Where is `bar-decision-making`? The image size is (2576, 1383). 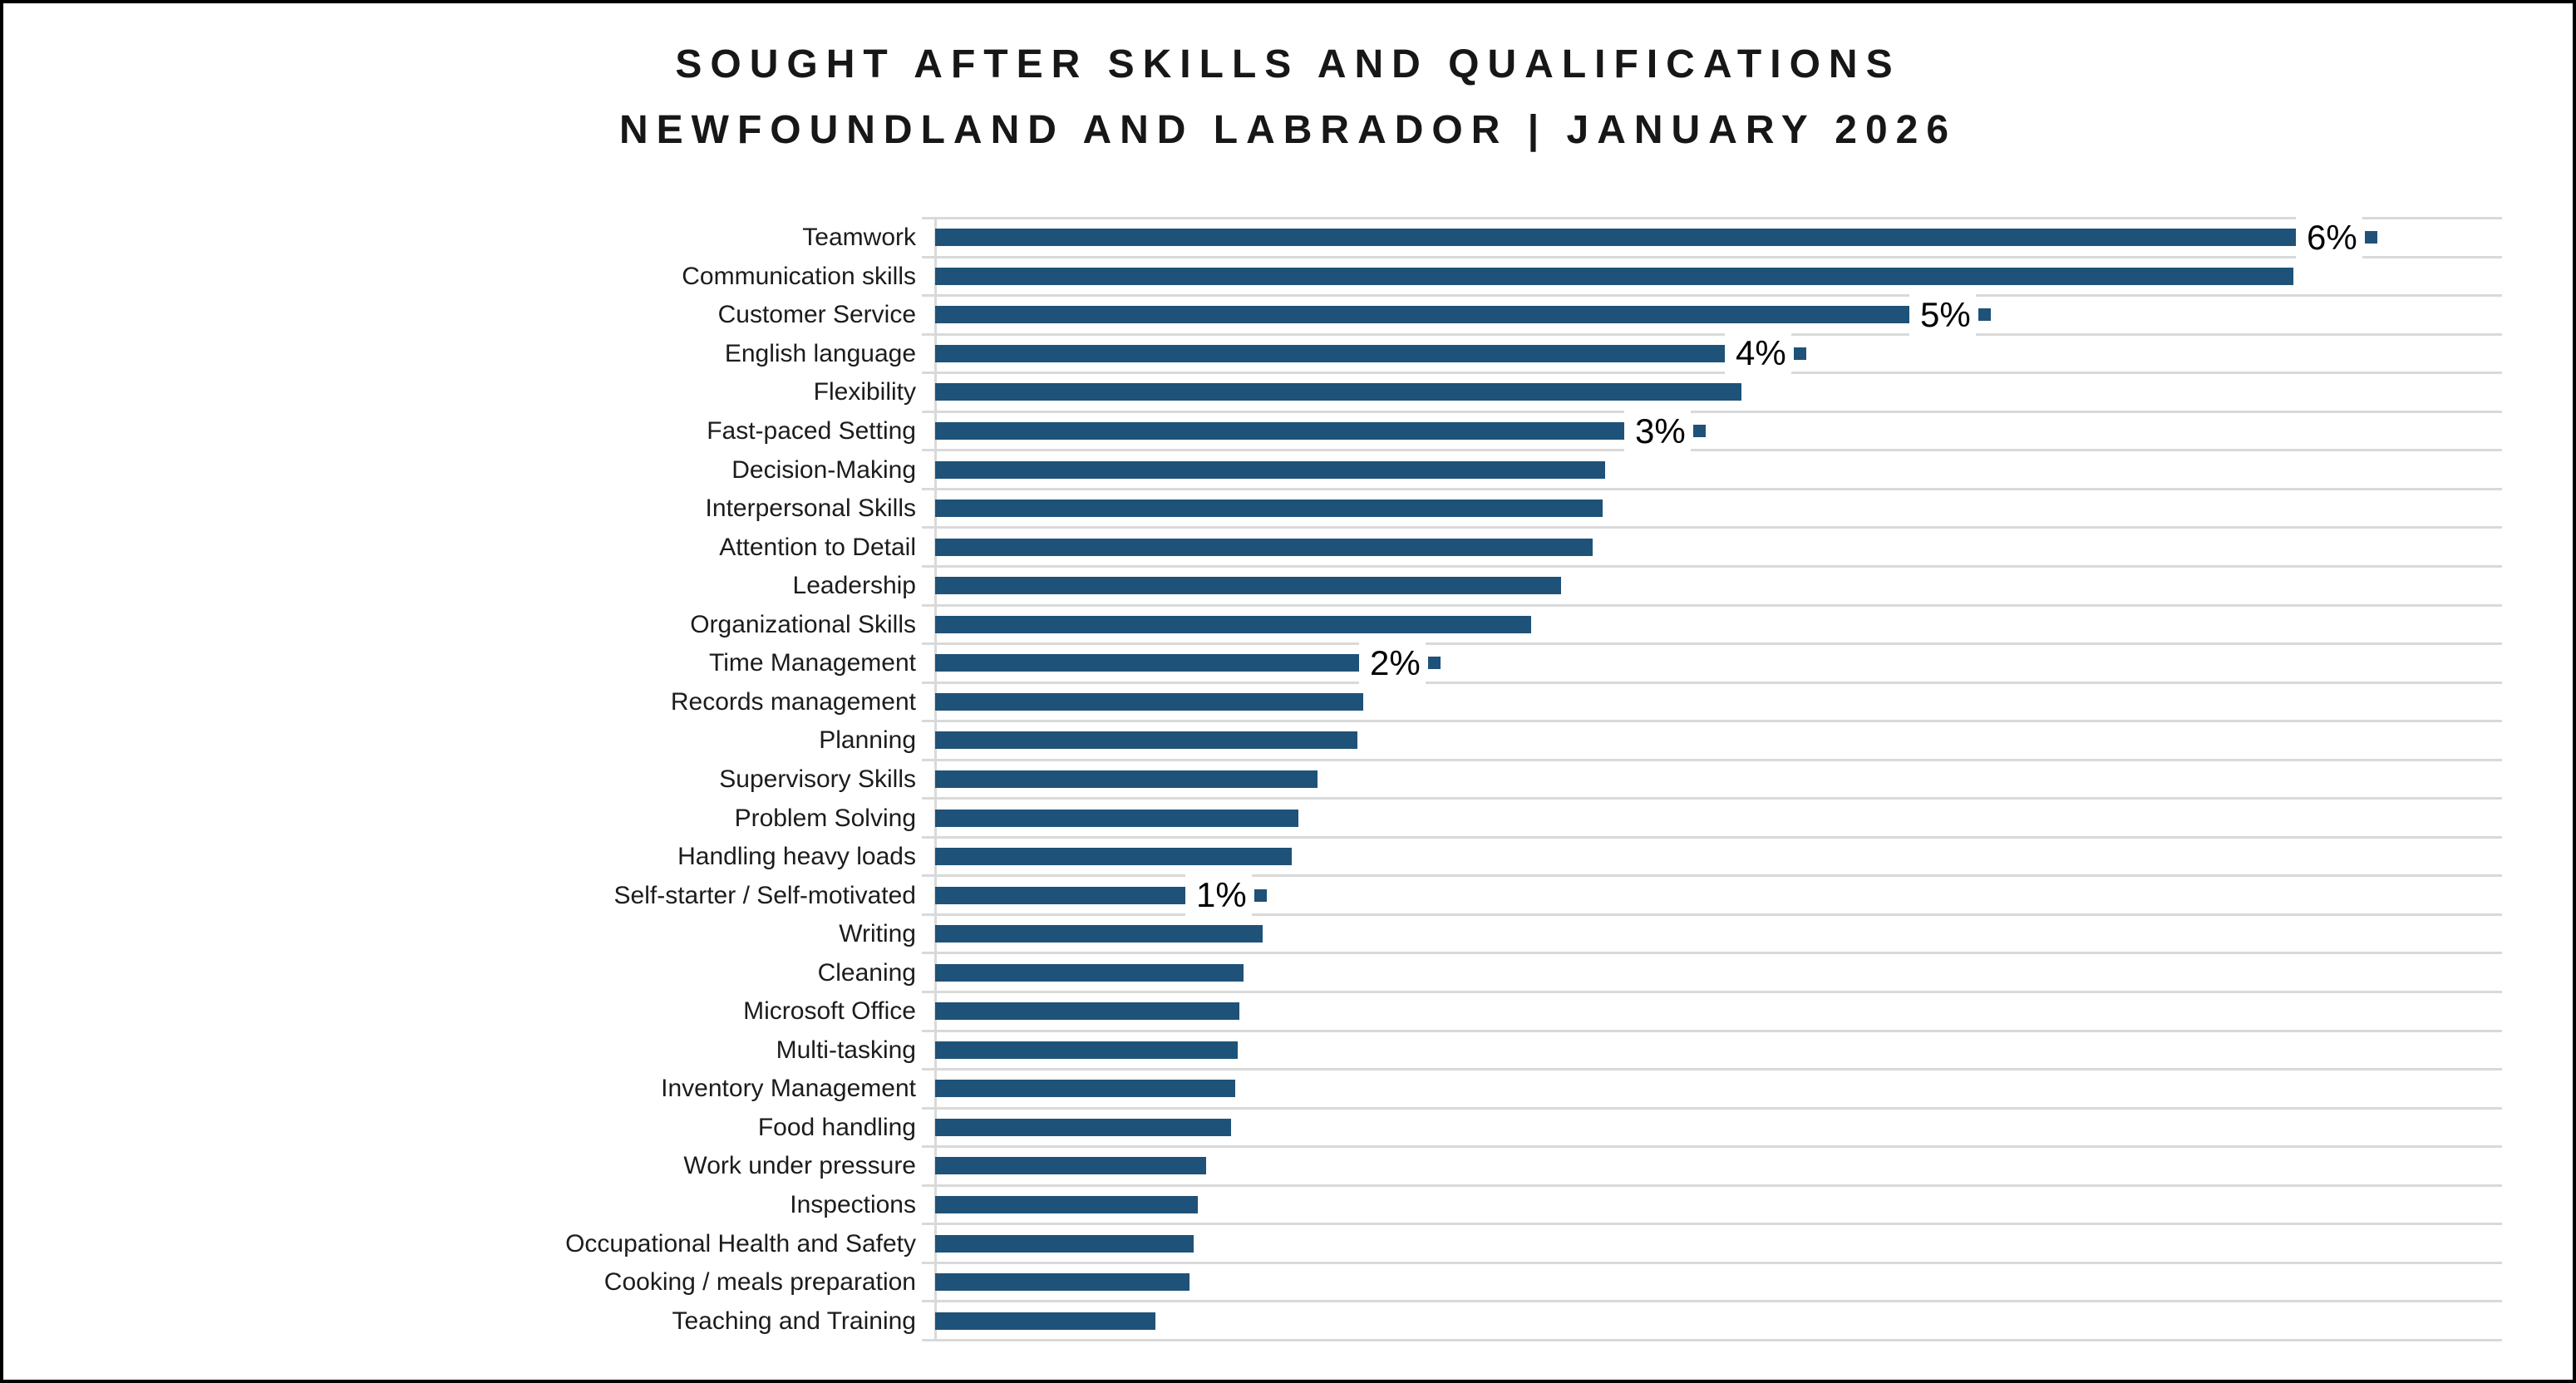
bar-decision-making is located at coordinates (1270, 469).